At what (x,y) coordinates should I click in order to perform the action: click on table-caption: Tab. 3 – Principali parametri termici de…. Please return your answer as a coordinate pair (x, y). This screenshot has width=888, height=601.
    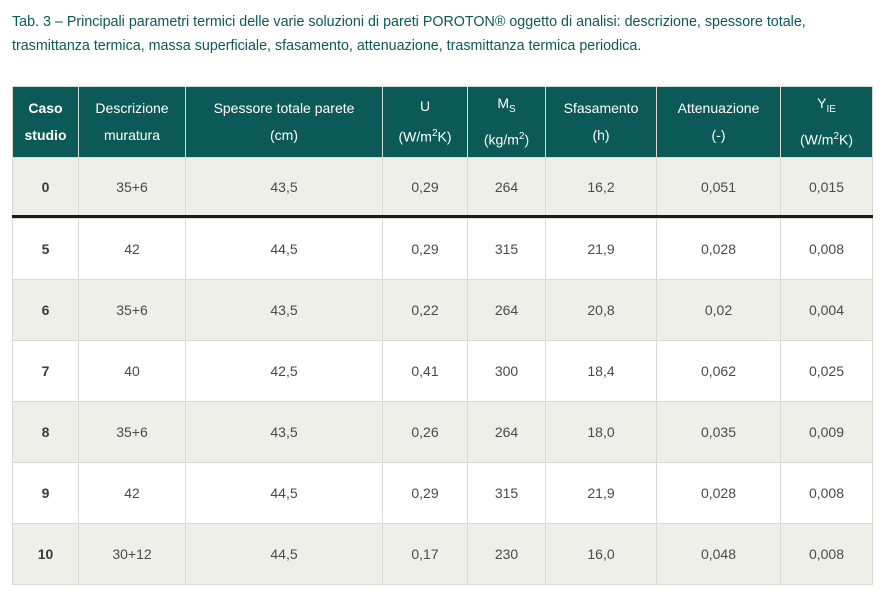
    Looking at the image, I should click on (444, 34).